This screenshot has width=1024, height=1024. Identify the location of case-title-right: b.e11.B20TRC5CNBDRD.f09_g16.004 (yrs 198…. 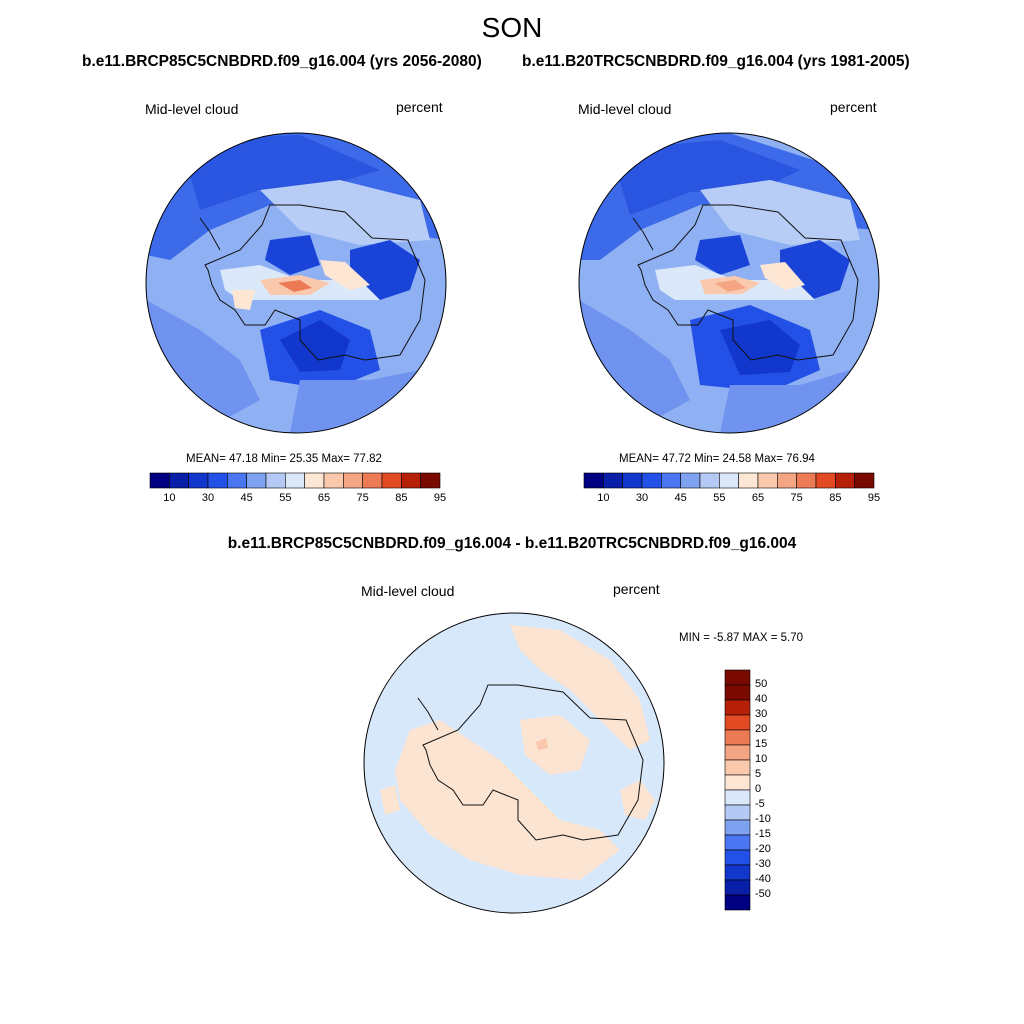
(716, 61).